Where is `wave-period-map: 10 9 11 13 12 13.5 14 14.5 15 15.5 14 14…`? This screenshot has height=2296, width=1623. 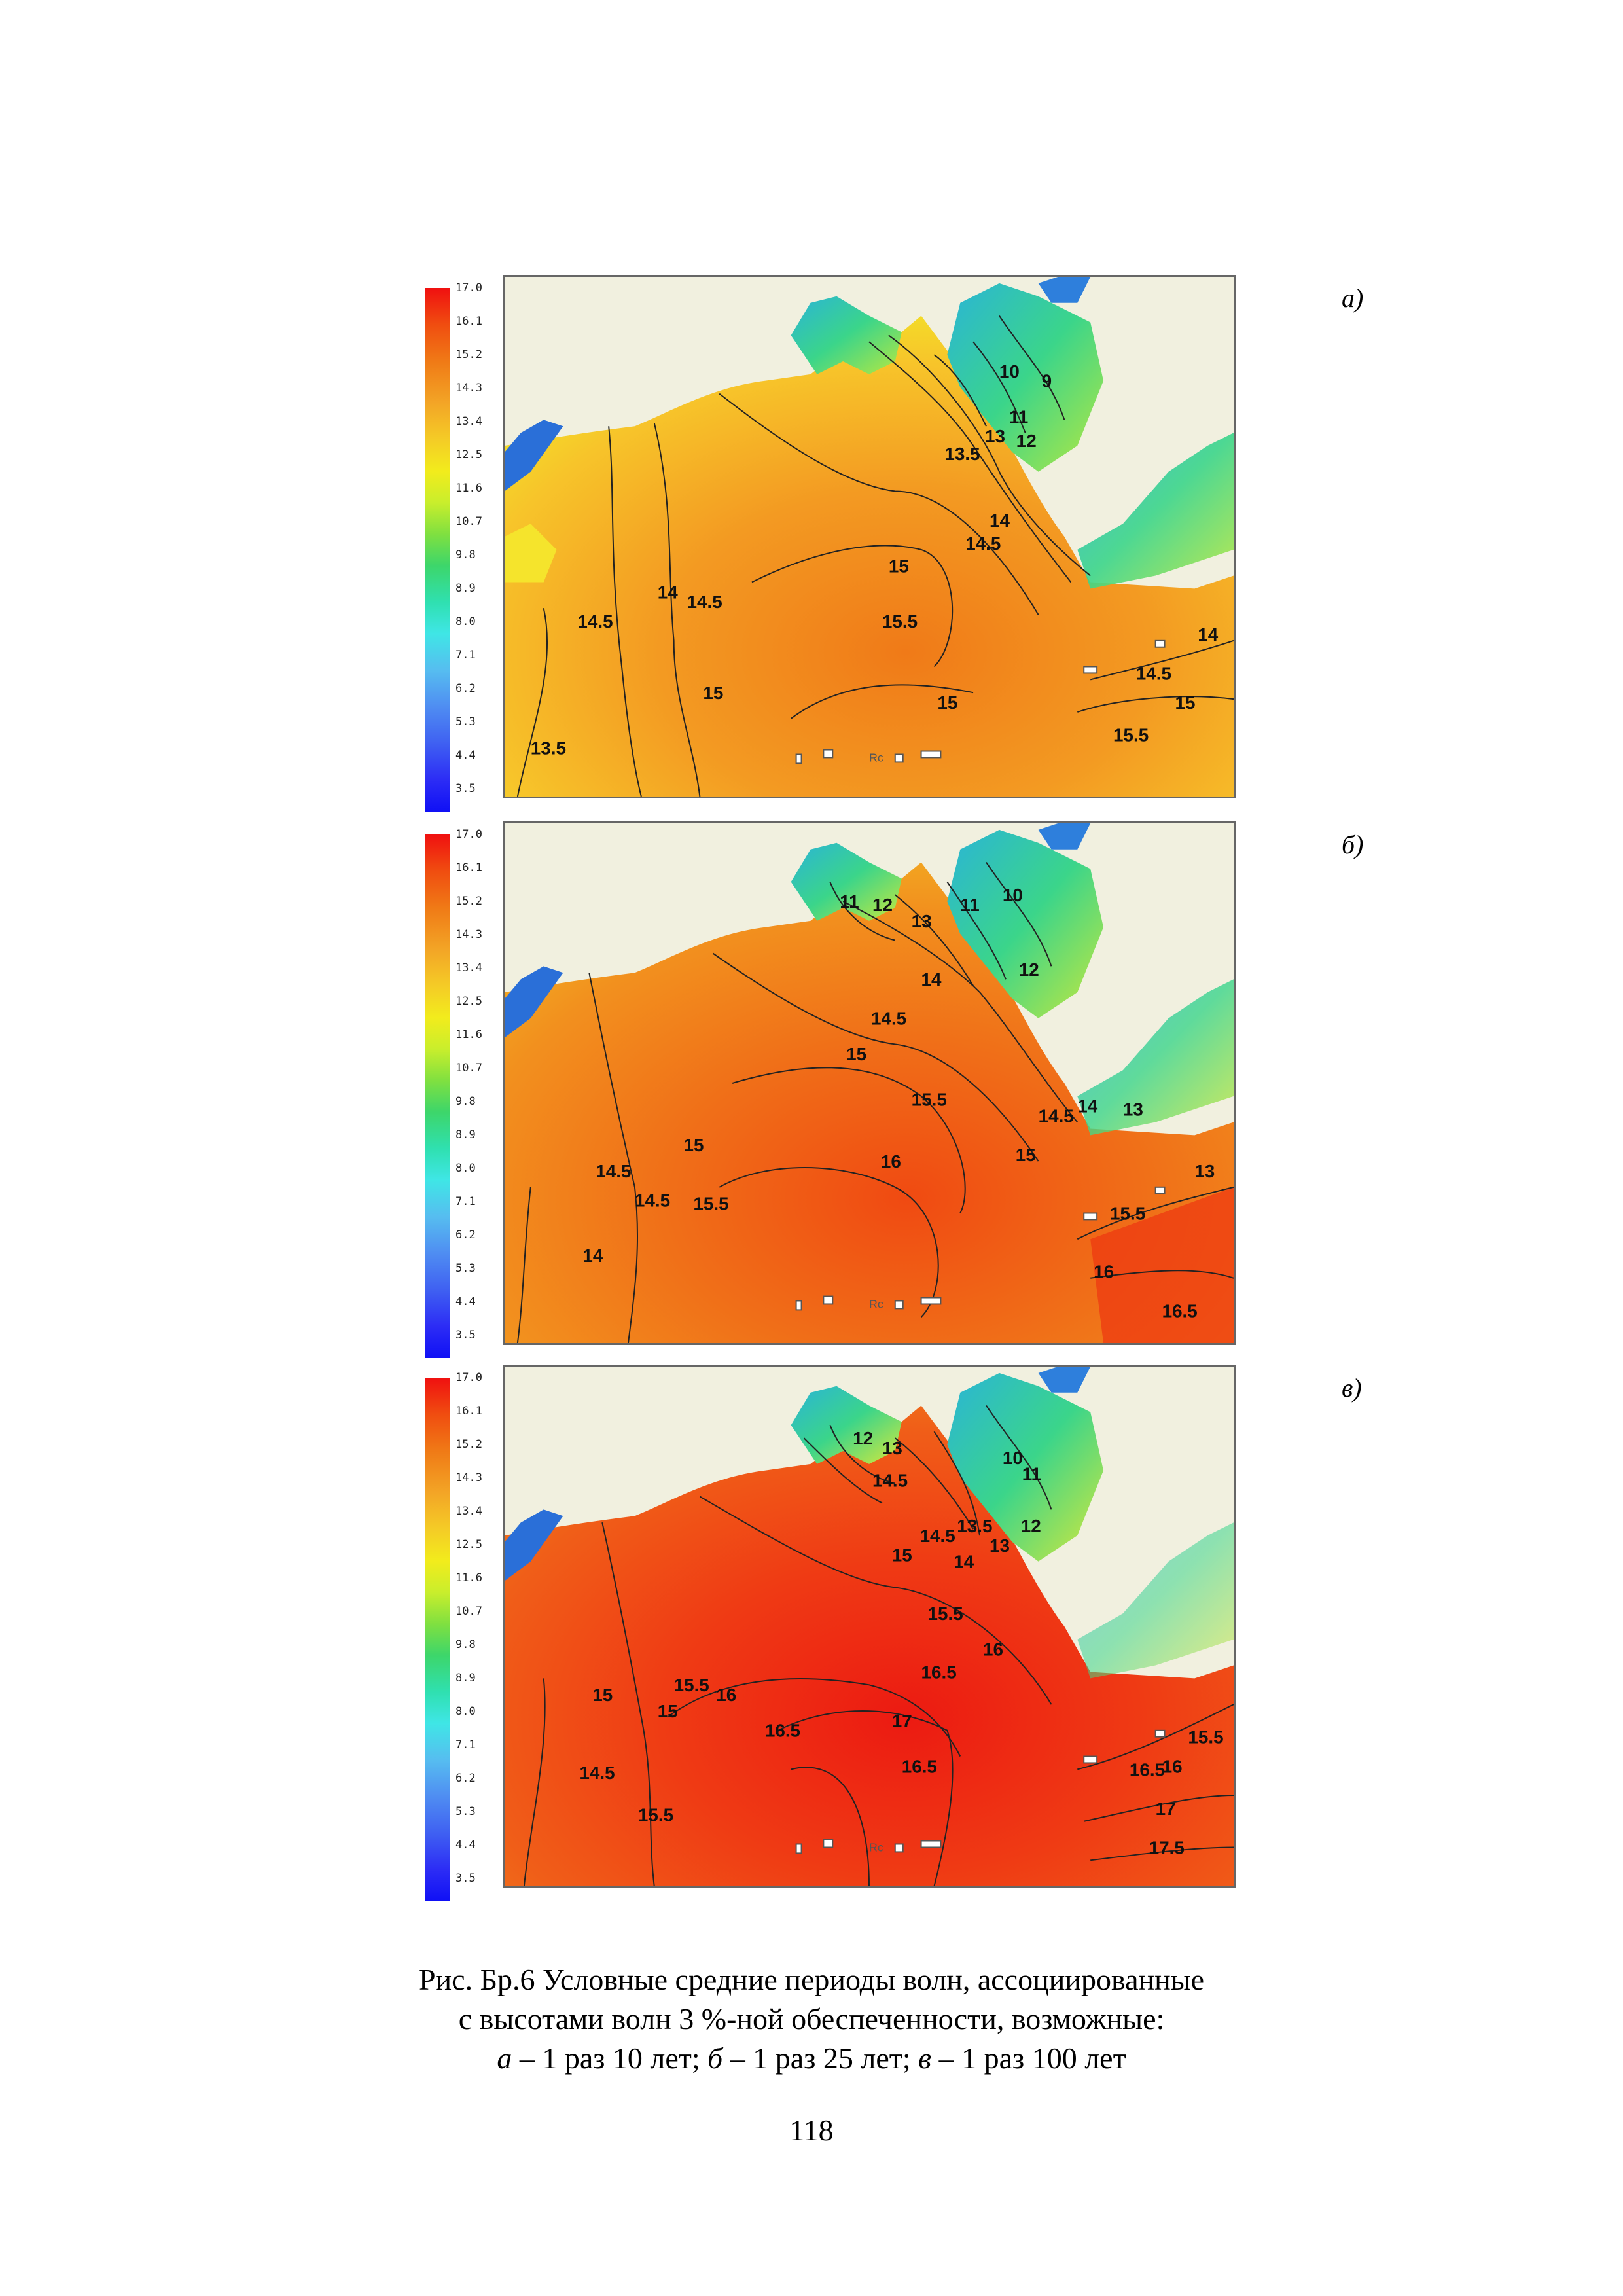 wave-period-map: 10 9 11 13 12 13.5 14 14.5 15 15.5 14 14… is located at coordinates (869, 536).